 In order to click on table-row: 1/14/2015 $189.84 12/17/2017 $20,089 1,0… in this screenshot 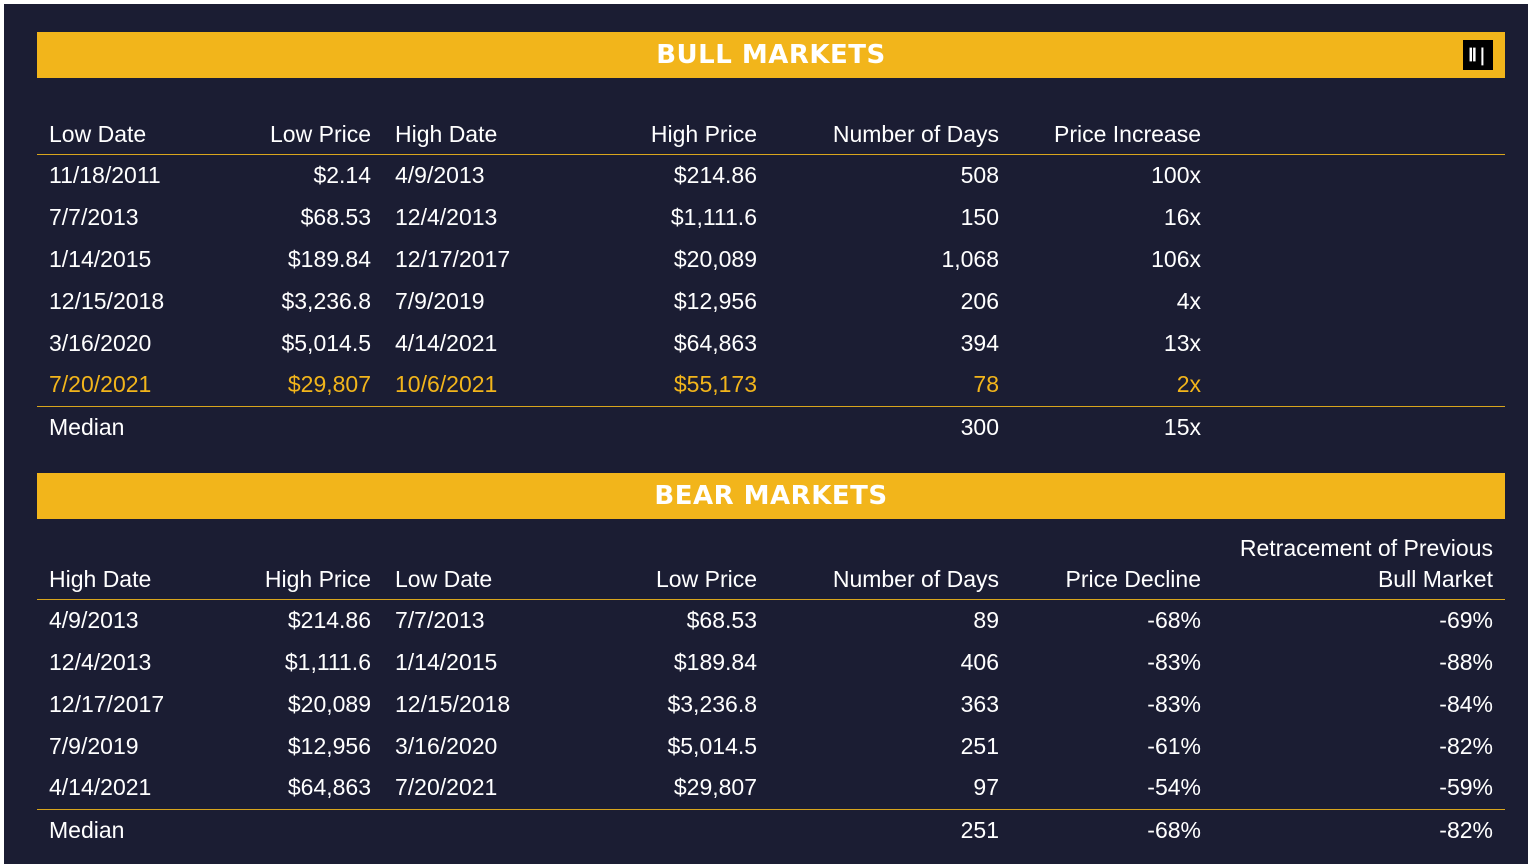, I will do `click(771, 259)`.